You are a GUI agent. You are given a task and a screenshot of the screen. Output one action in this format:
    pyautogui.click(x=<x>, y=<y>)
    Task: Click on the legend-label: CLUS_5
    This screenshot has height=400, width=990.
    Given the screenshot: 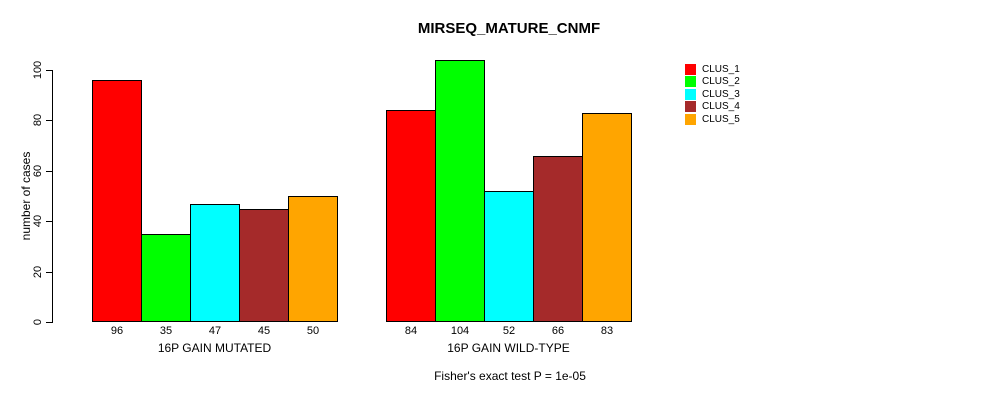 What is the action you would take?
    pyautogui.click(x=721, y=119)
    